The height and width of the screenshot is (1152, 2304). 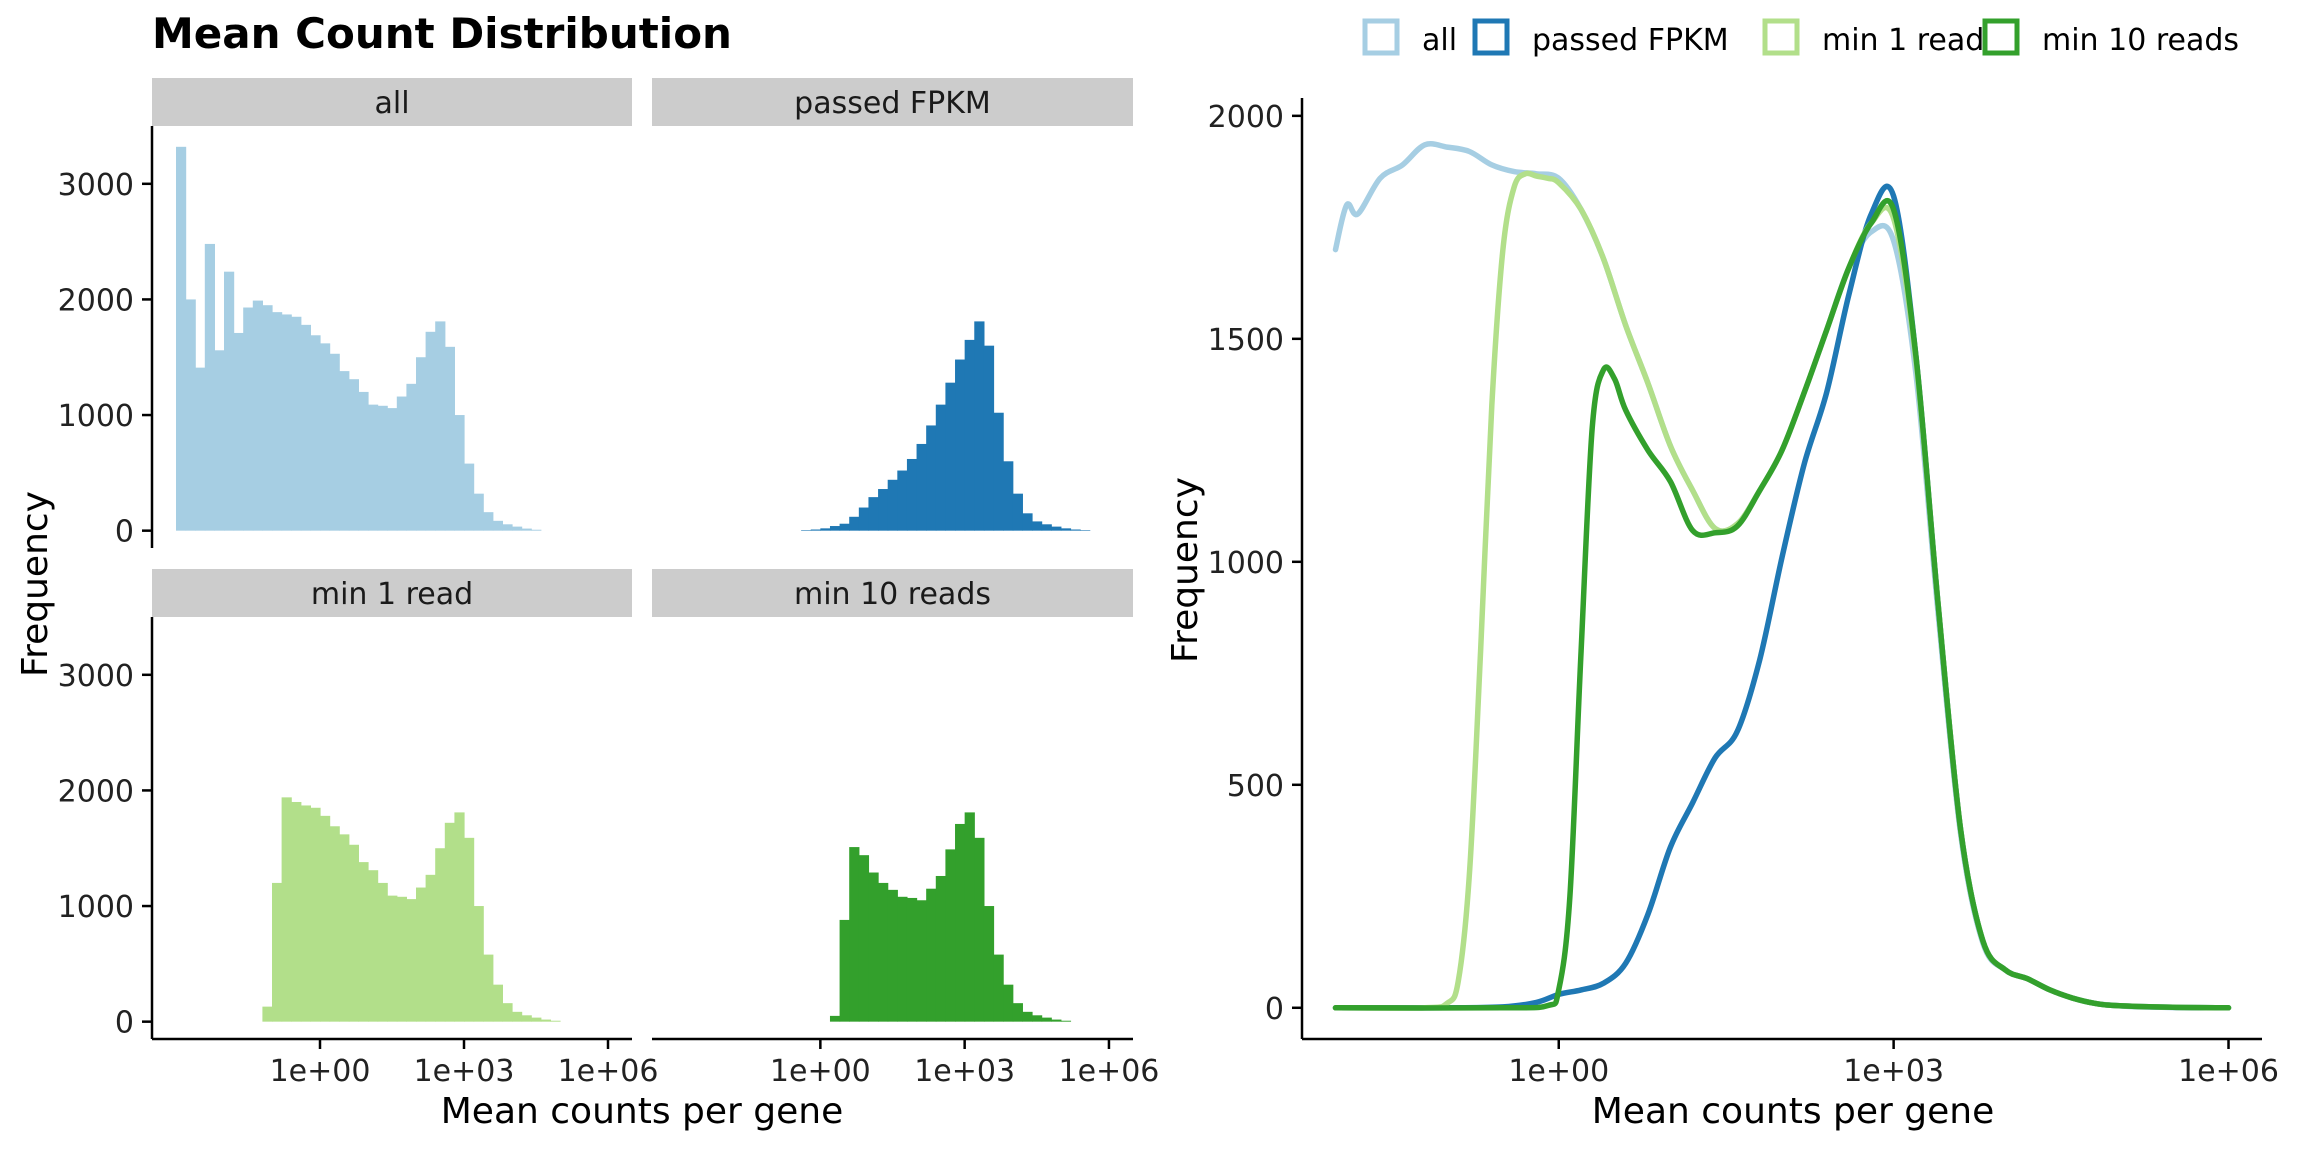 I want to click on legend-label-min-1-read: min 1 read, so click(x=1903, y=40).